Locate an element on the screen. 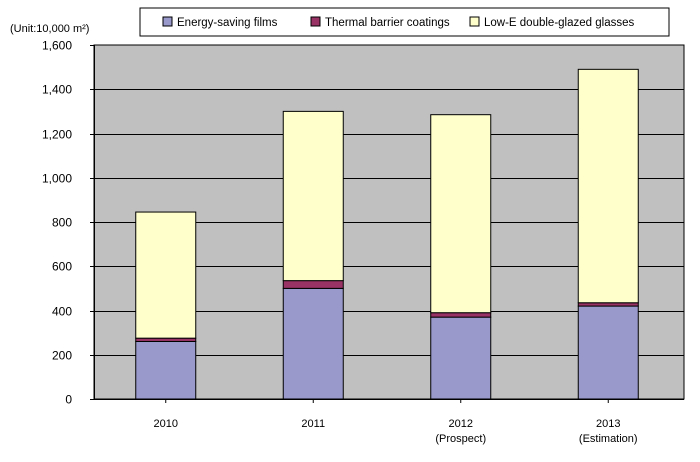 The image size is (700, 462). y-tick-label: 1,000 is located at coordinates (57, 179).